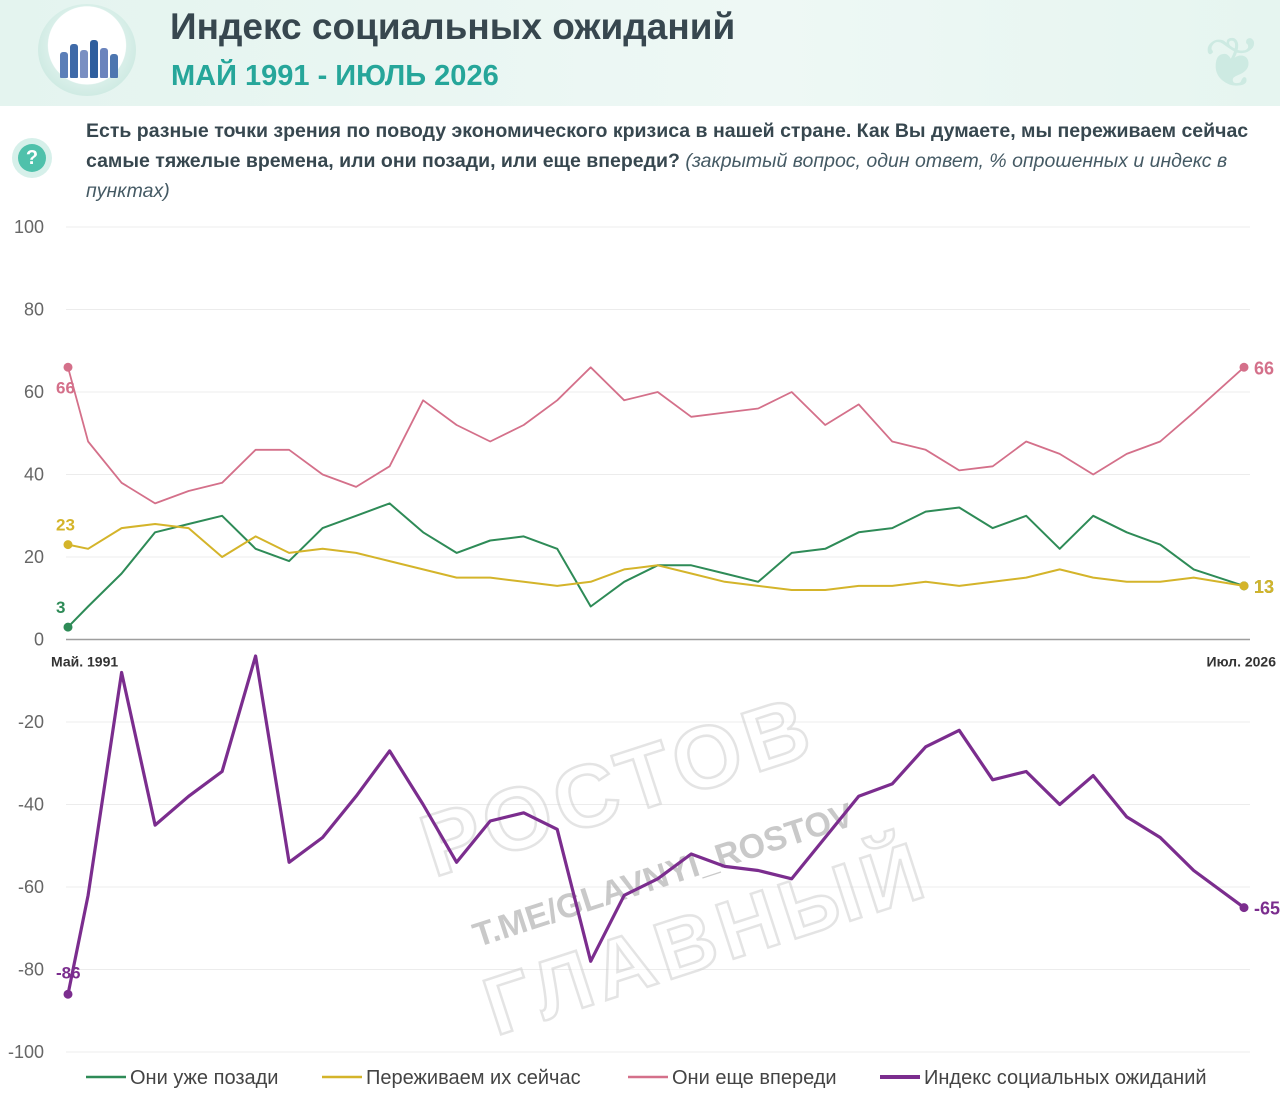  I want to click on y-tick-label: -100, so click(26, 1052).